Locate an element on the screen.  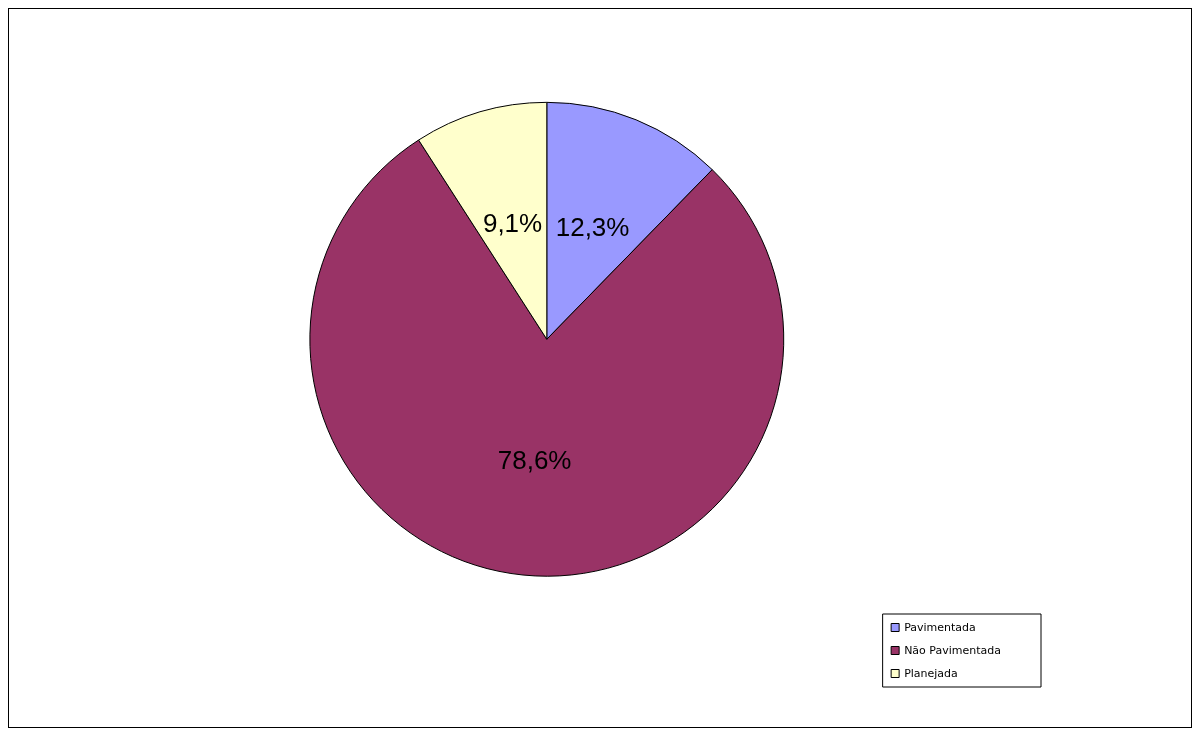
data-label: 12,3% is located at coordinates (592, 226).